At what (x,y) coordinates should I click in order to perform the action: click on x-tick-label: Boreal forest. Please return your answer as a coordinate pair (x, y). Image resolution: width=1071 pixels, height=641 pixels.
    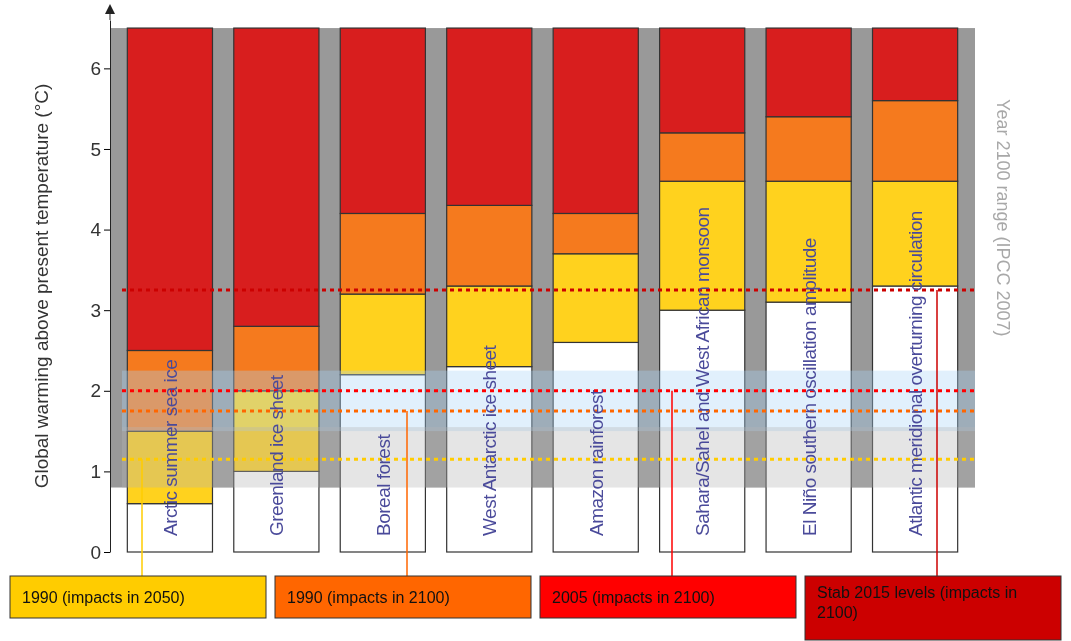
    Looking at the image, I should click on (383, 484).